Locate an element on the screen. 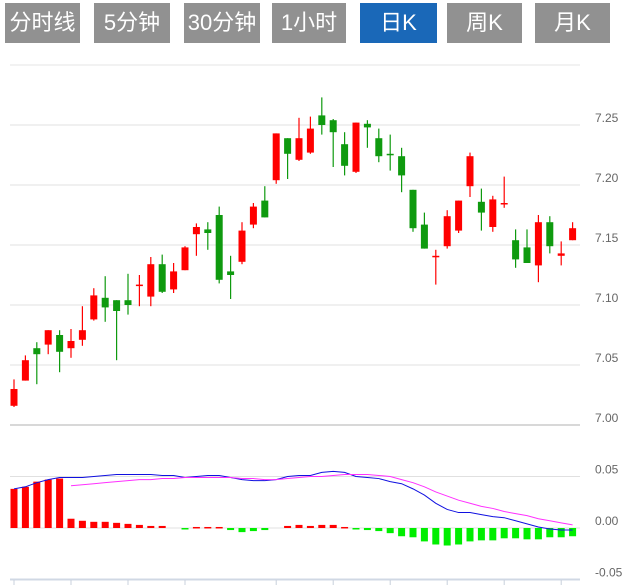 The height and width of the screenshot is (585, 637). dif-line is located at coordinates (293, 500).